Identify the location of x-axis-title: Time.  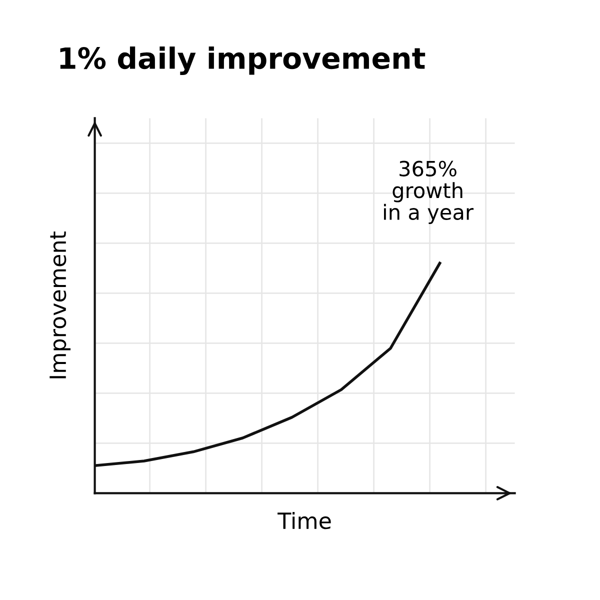
(304, 521).